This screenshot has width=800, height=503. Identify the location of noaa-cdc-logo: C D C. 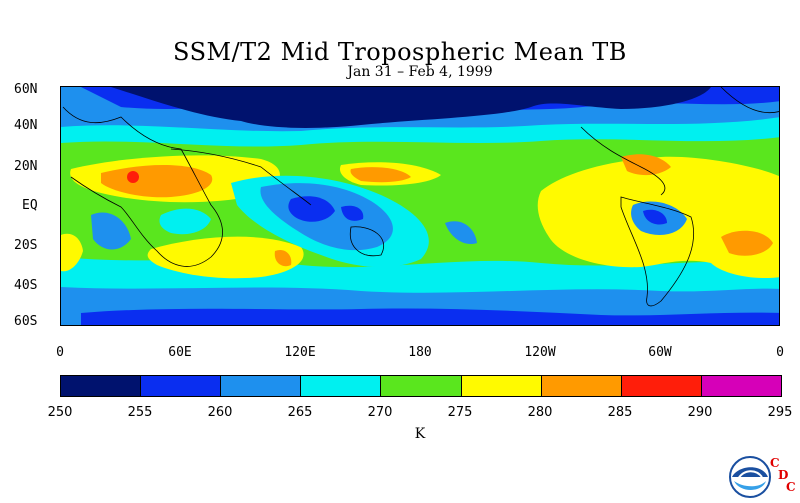
(763, 477).